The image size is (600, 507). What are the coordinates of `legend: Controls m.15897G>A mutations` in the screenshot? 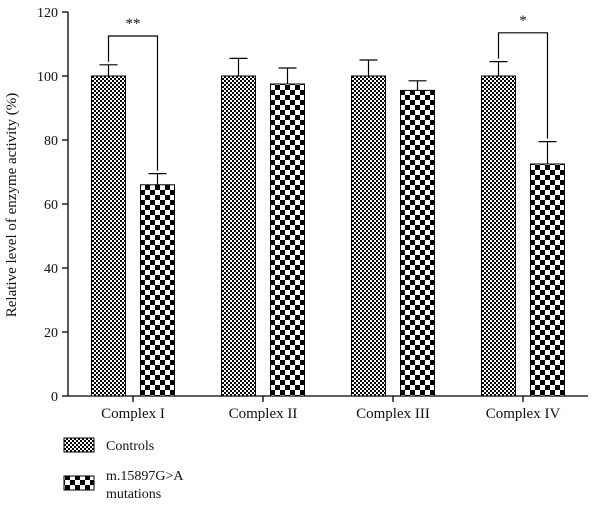 It's located at (123, 469).